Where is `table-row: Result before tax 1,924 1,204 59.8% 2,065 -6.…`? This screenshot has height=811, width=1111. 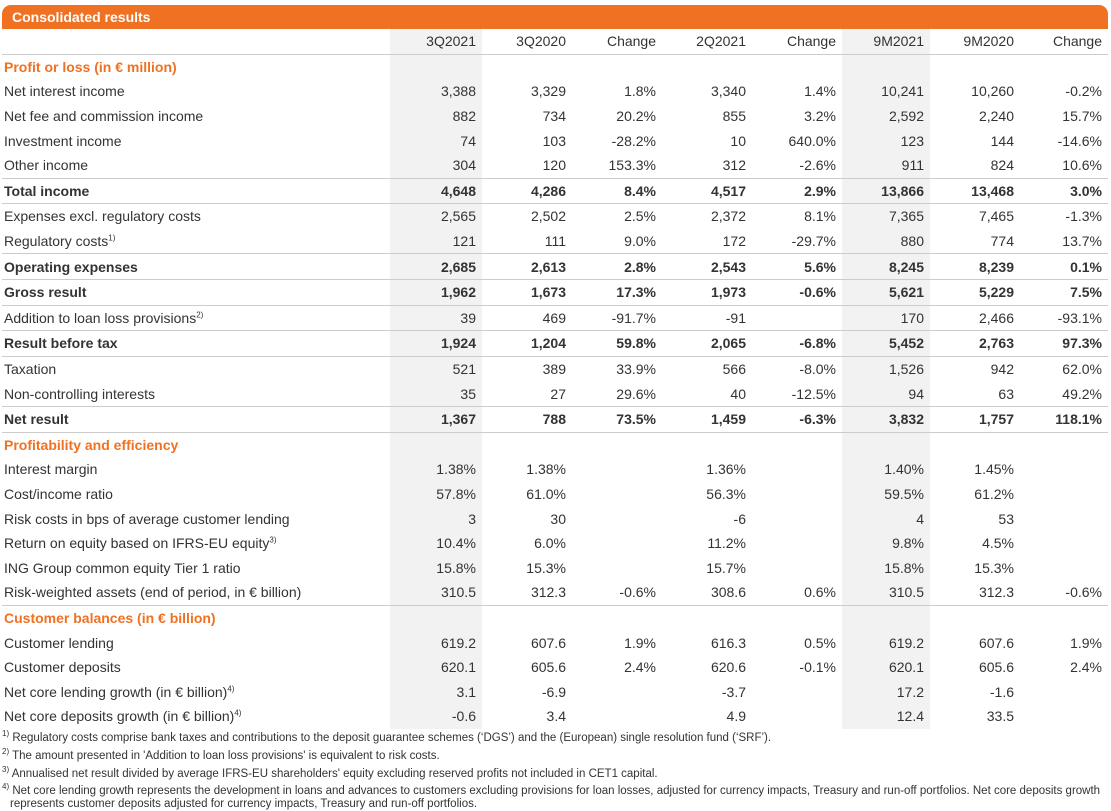 table-row: Result before tax 1,924 1,204 59.8% 2,065 -6.… is located at coordinates (555, 343).